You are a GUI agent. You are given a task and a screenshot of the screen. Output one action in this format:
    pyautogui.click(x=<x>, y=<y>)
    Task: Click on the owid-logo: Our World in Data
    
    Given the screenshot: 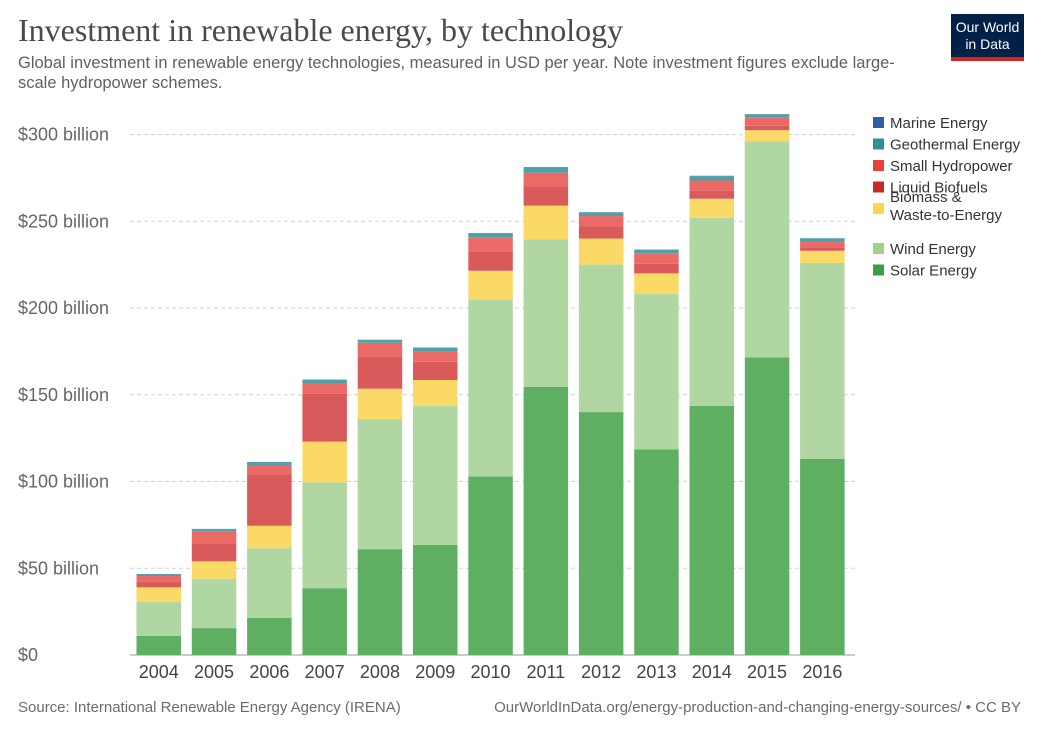 What is the action you would take?
    pyautogui.click(x=987, y=37)
    